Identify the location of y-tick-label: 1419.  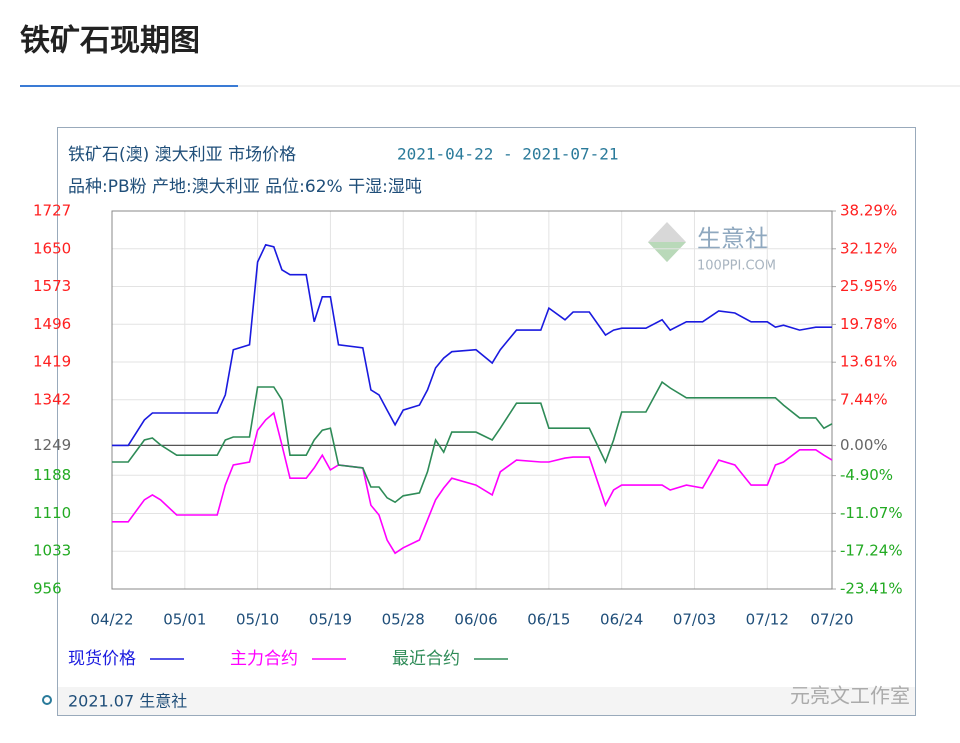
(52, 362).